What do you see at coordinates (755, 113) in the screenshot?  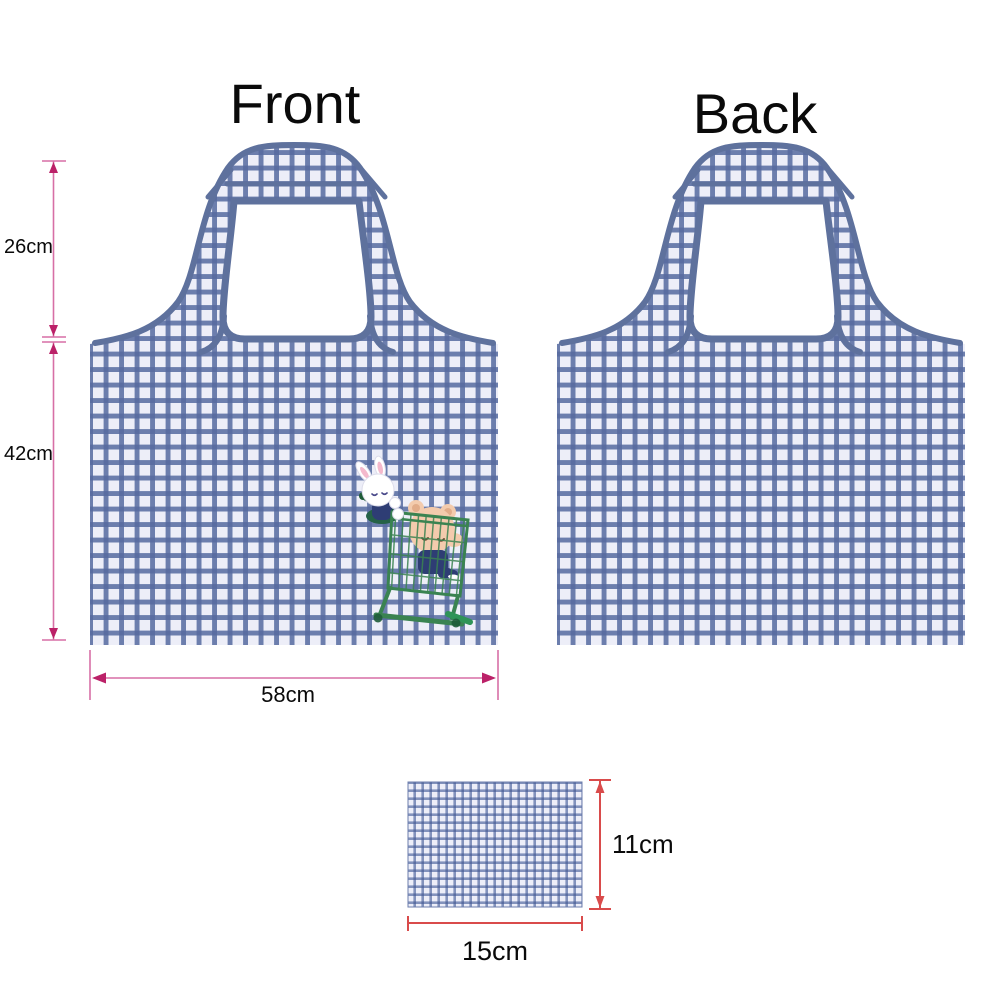 I see `back-label: Back` at bounding box center [755, 113].